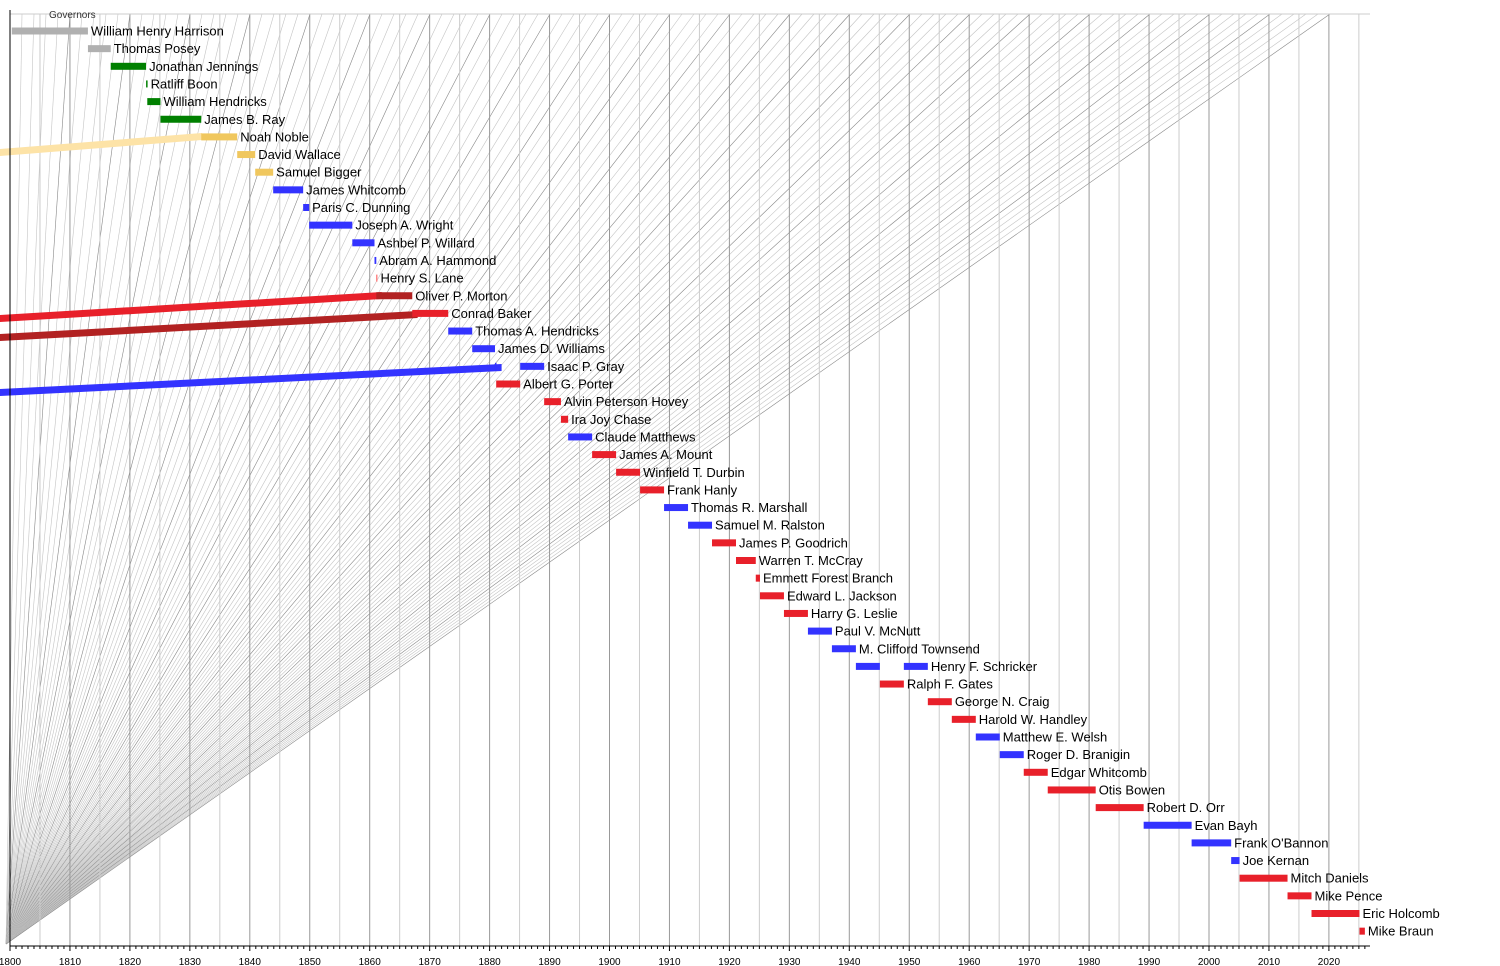  I want to click on governor-name-label: Alvin Peterson Hovey, so click(626, 401).